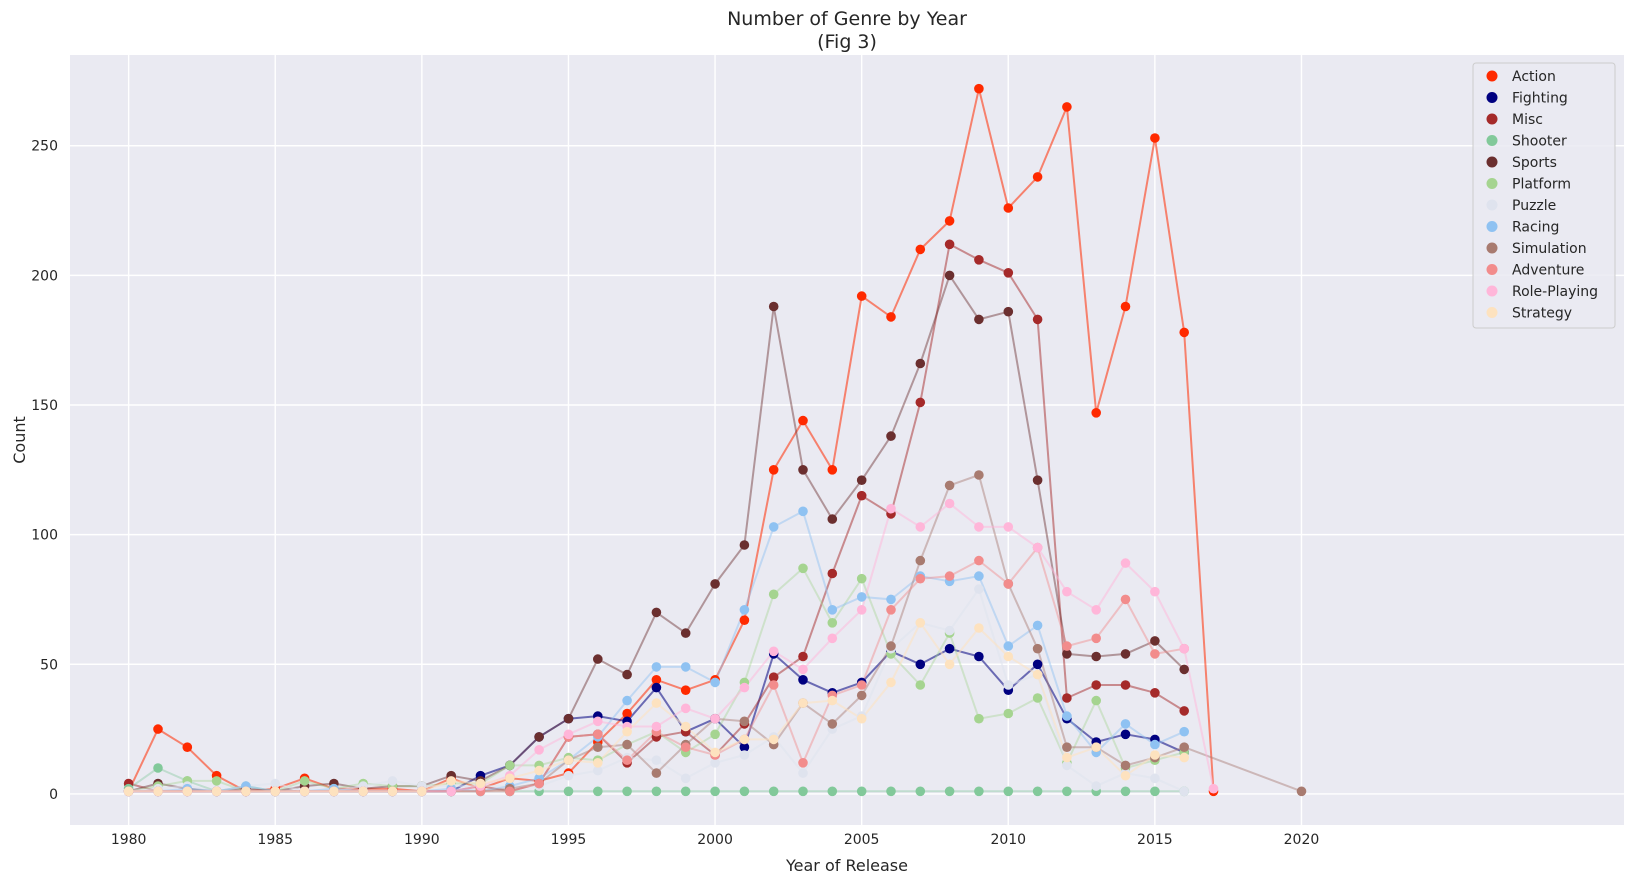 This screenshot has width=1629, height=883. I want to click on legend-label: Fighting, so click(1540, 99).